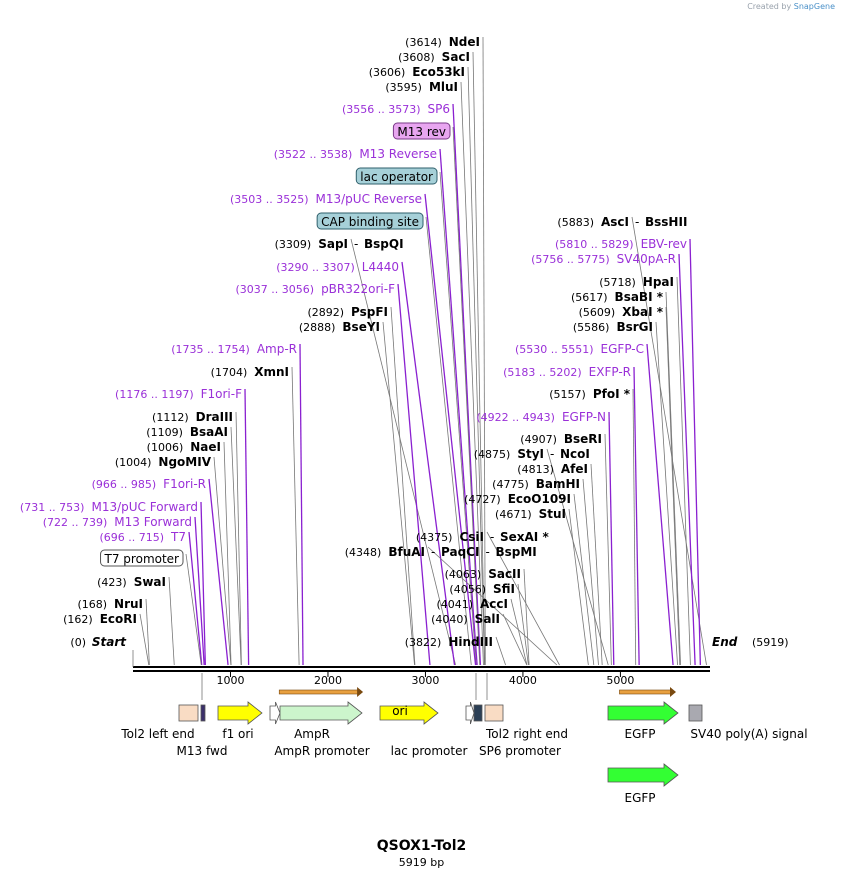 The image size is (843, 879). Describe the element at coordinates (530, 454) in the screenshot. I see `styi-label: StyI` at that location.